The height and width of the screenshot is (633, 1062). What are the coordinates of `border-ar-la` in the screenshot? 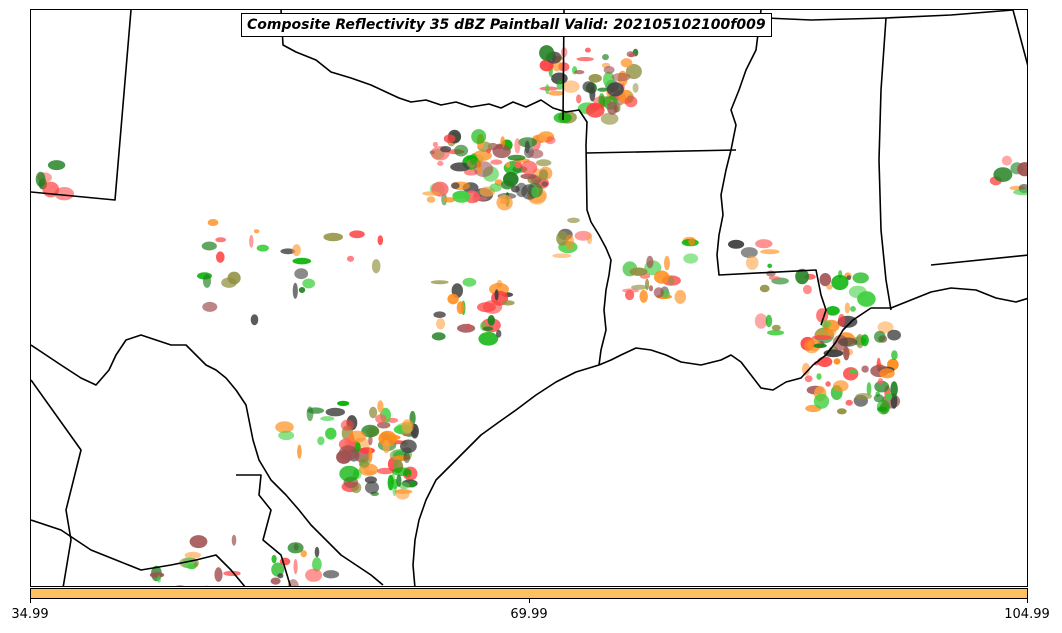 It's located at (661, 151).